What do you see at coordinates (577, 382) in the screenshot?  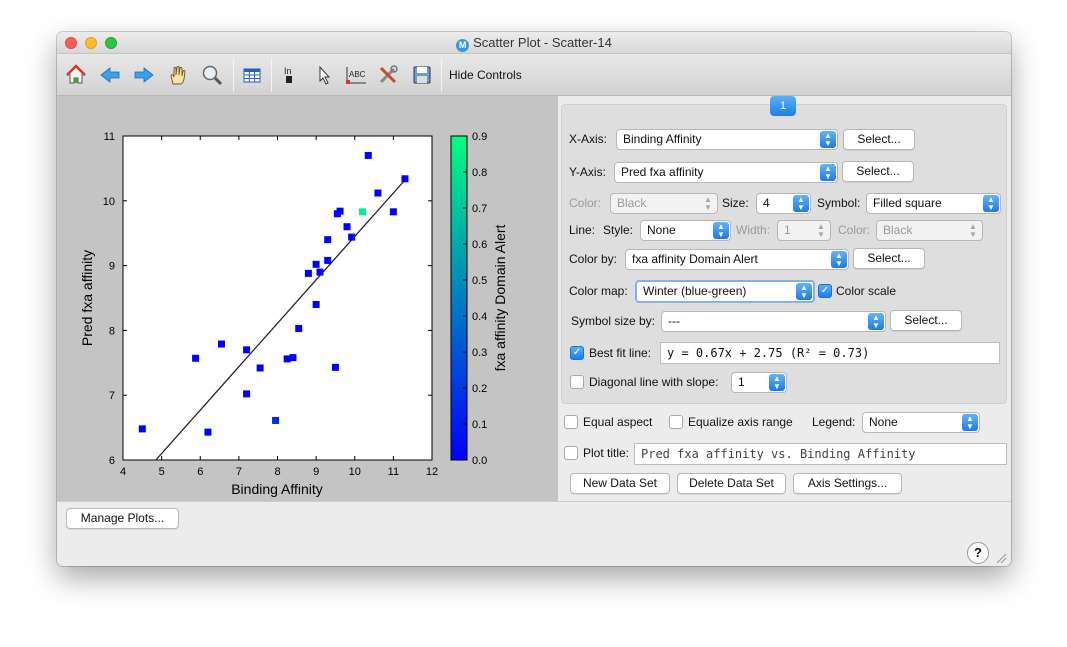 I see `diagonal-line-checkbox` at bounding box center [577, 382].